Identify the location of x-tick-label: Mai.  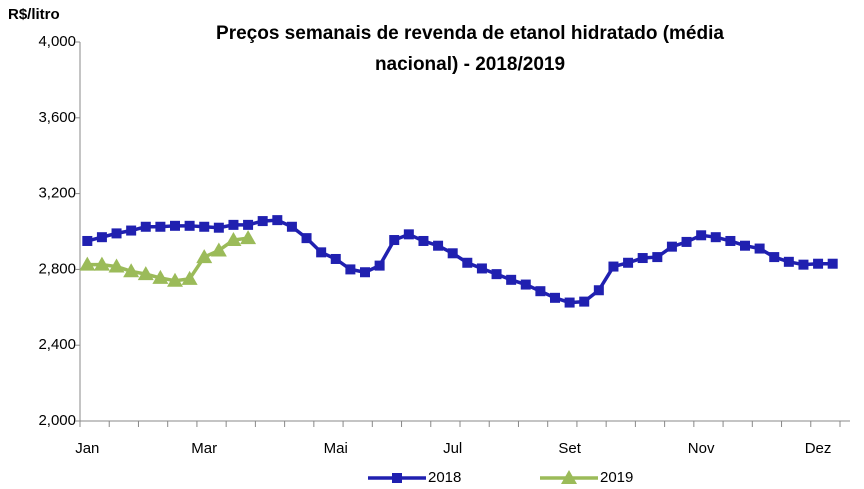
(336, 448).